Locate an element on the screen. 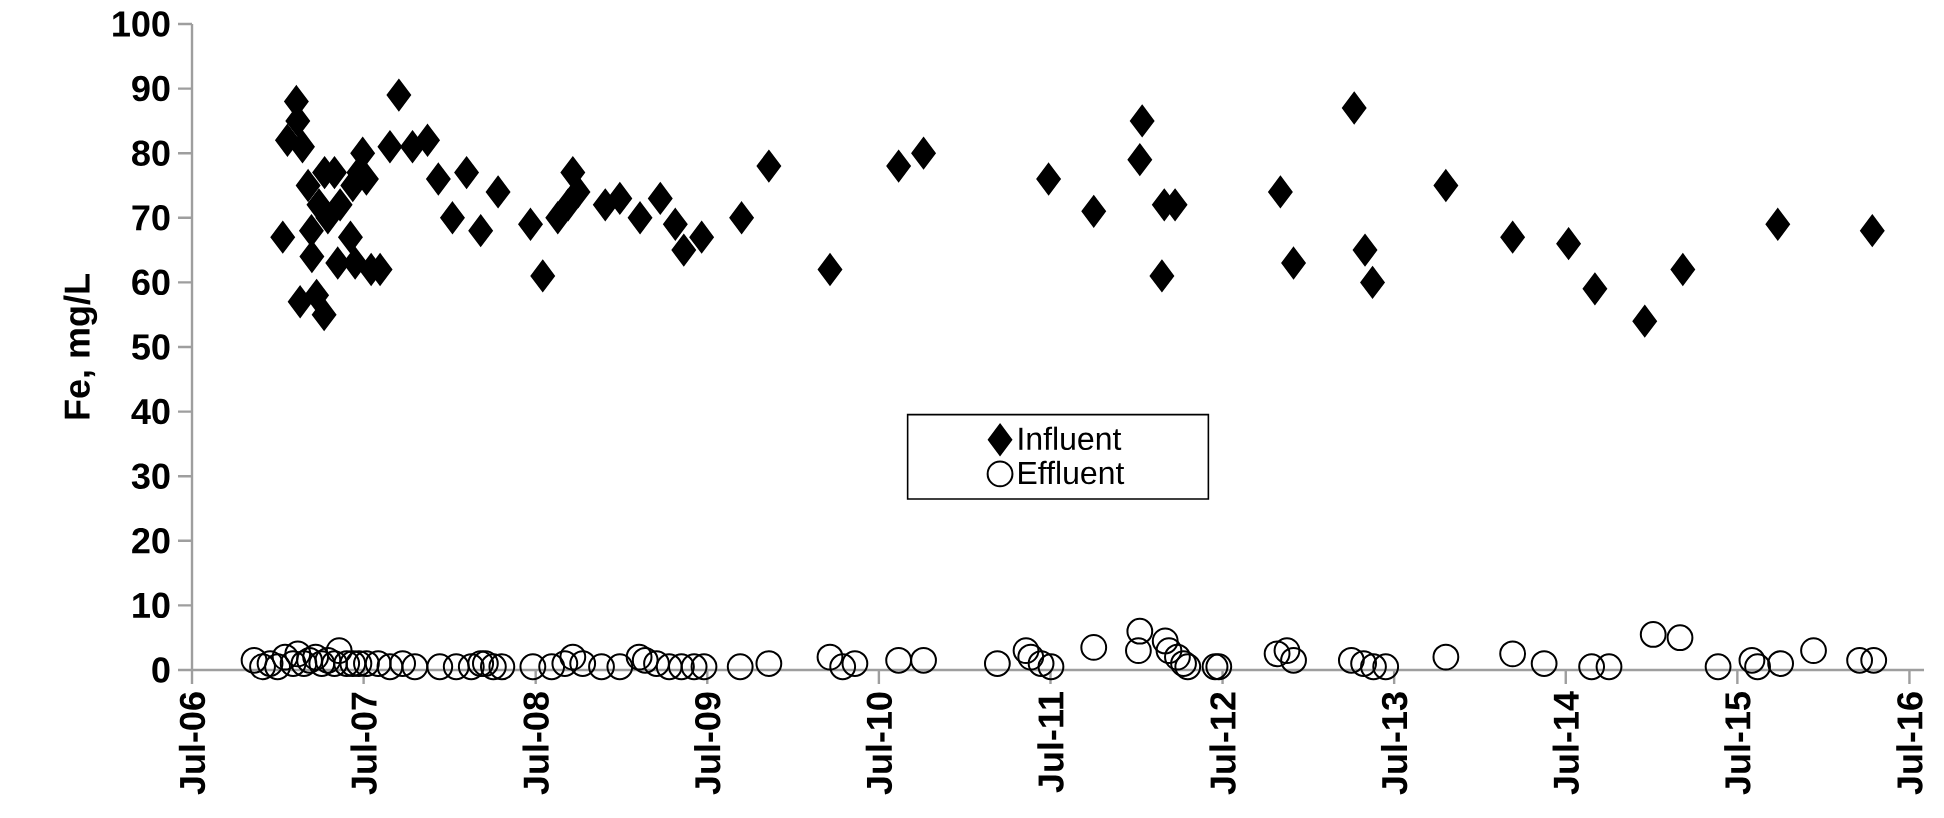 This screenshot has width=1944, height=818. y-tick-label: 80 is located at coordinates (151, 153).